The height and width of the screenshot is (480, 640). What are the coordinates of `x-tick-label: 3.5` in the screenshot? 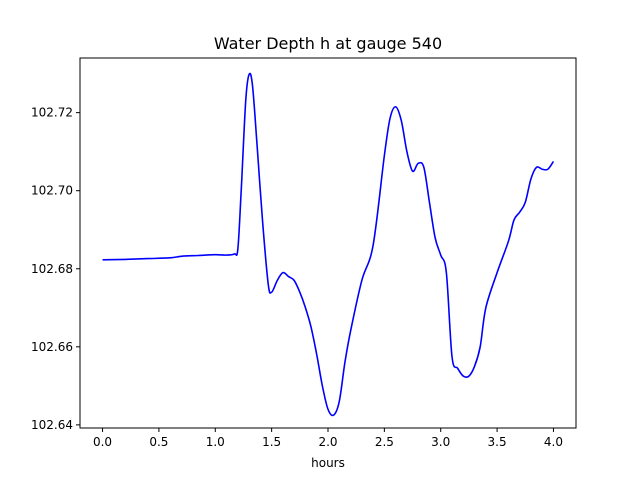 It's located at (497, 442).